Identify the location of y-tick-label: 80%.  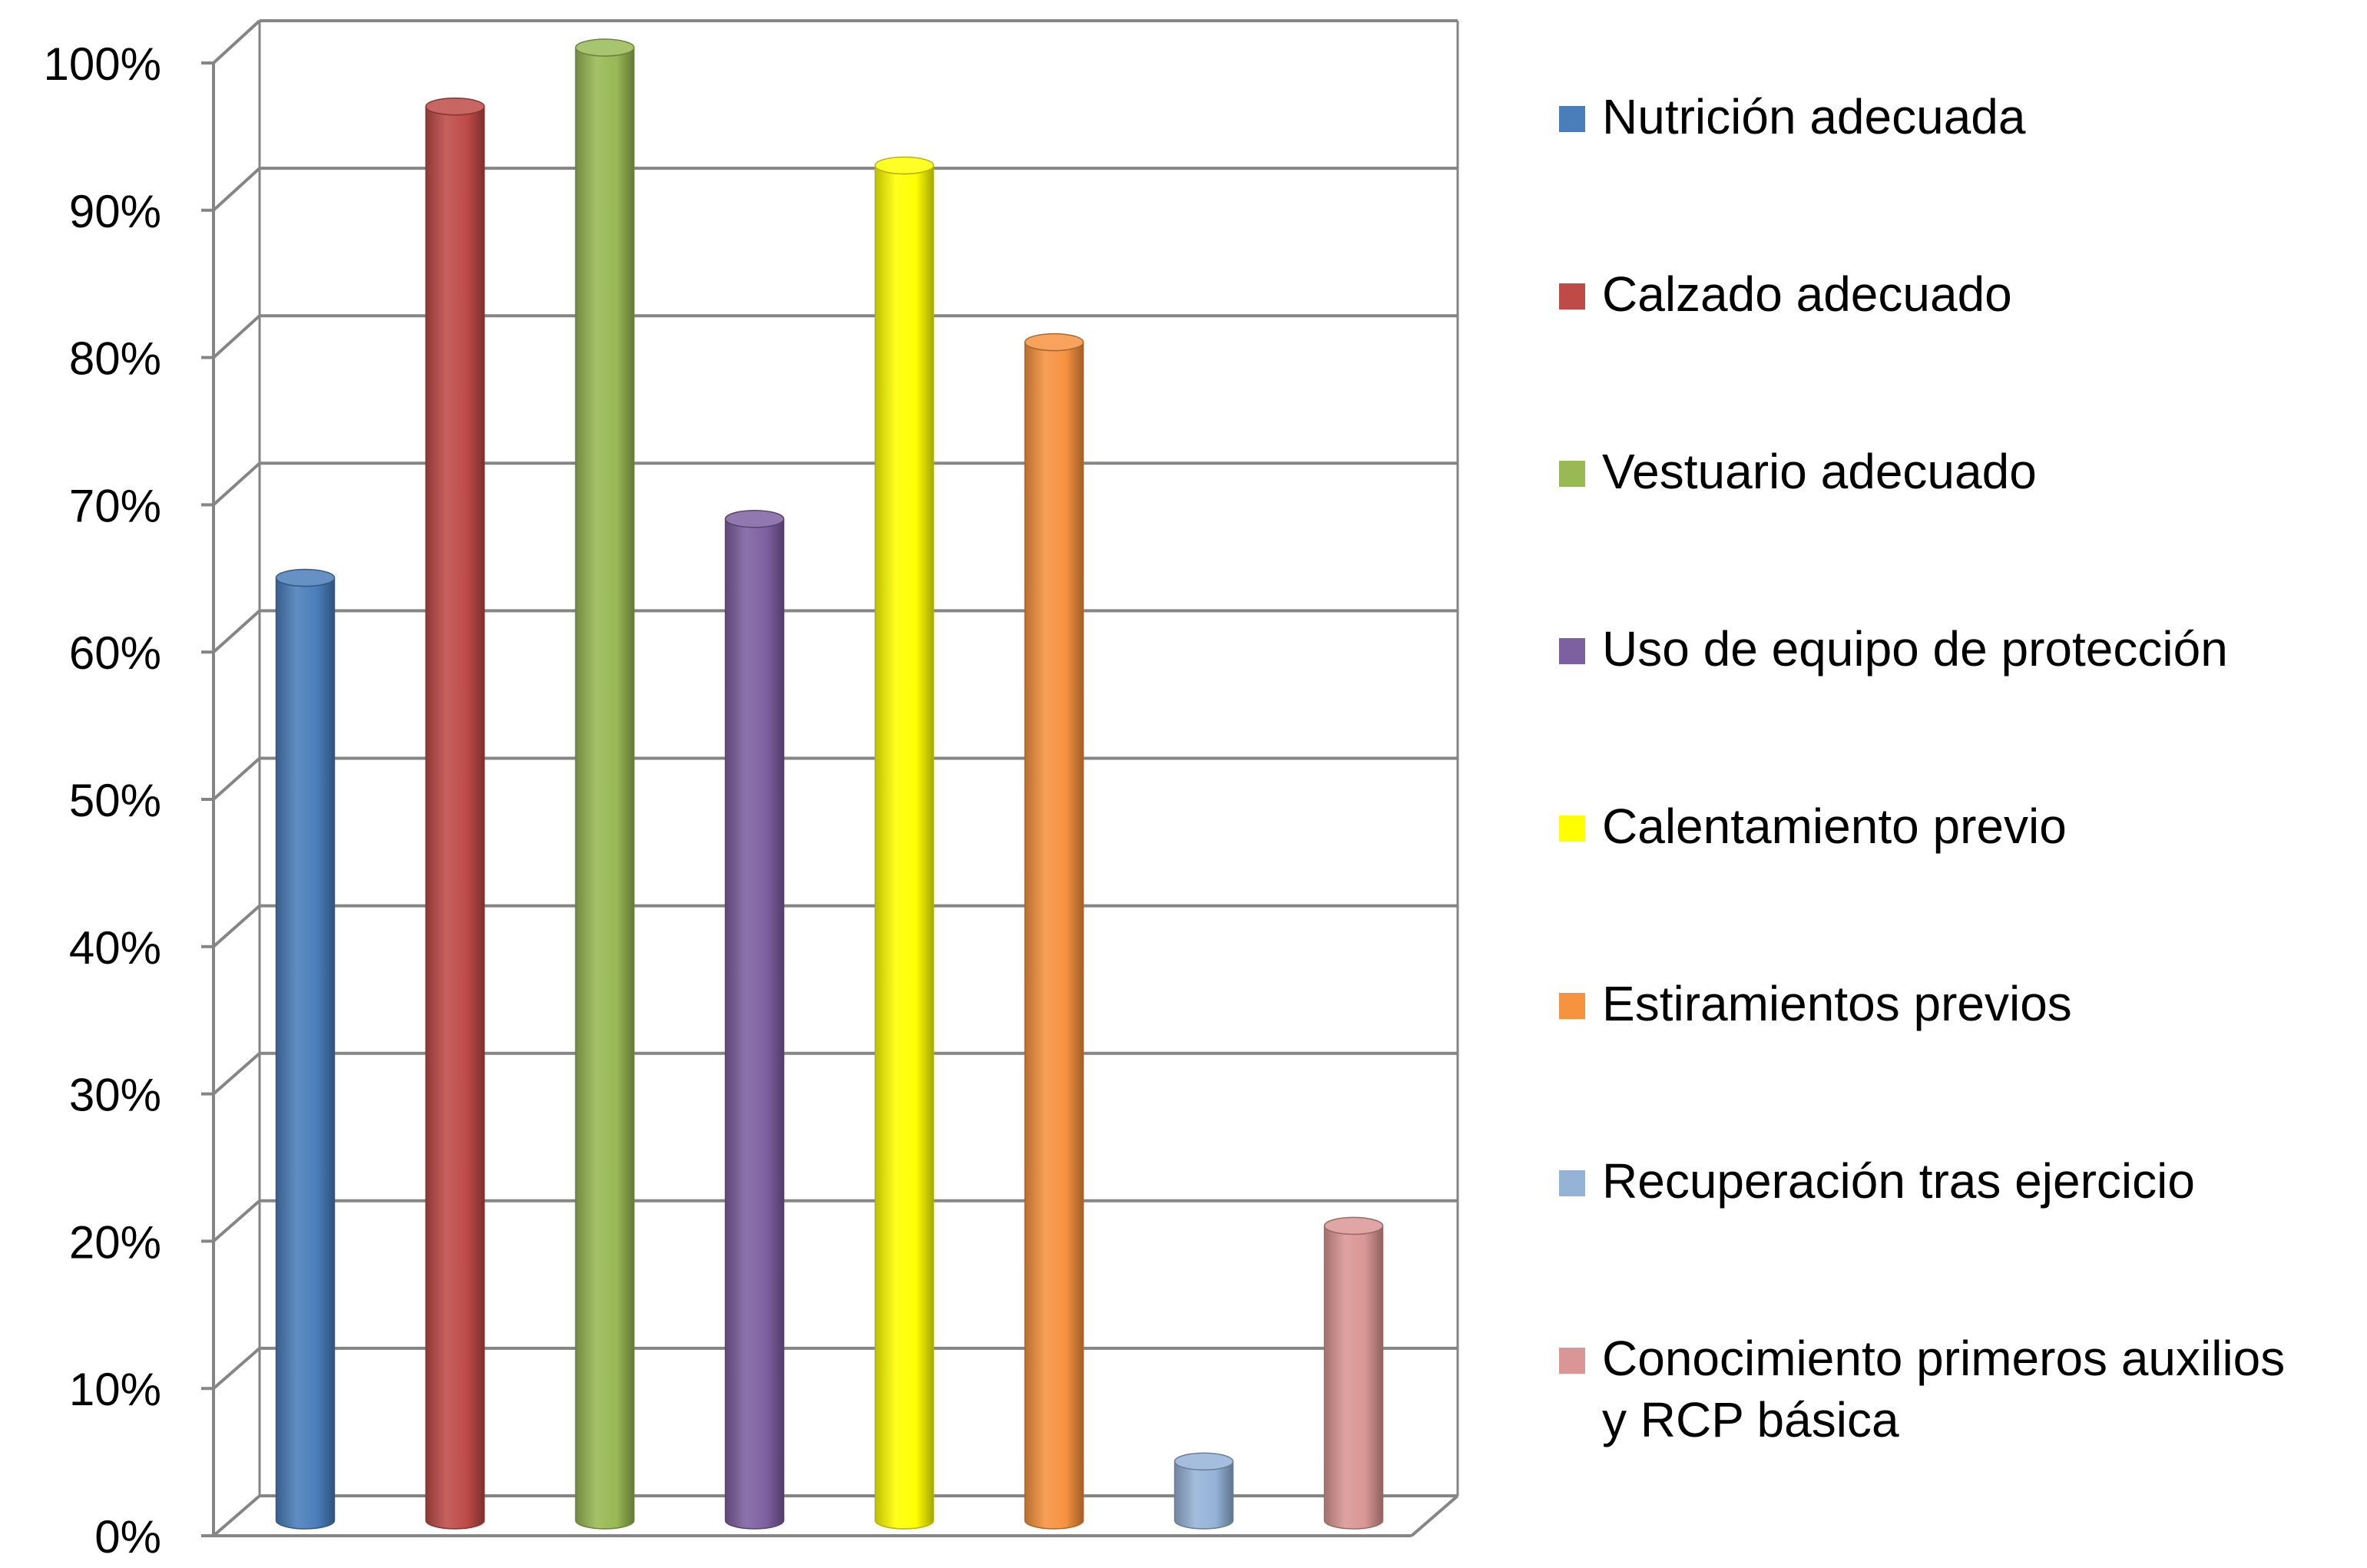
(115, 359).